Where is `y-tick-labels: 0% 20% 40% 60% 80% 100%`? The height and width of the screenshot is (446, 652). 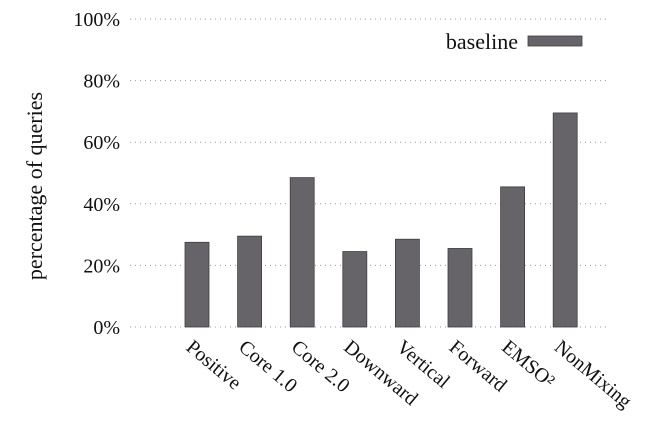 y-tick-labels: 0% 20% 40% 60% 80% 100% is located at coordinates (96, 174).